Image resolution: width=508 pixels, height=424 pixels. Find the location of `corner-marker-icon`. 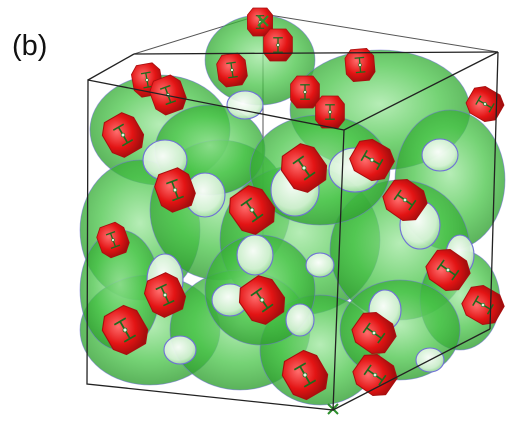

corner-marker-icon is located at coordinates (263, 21).